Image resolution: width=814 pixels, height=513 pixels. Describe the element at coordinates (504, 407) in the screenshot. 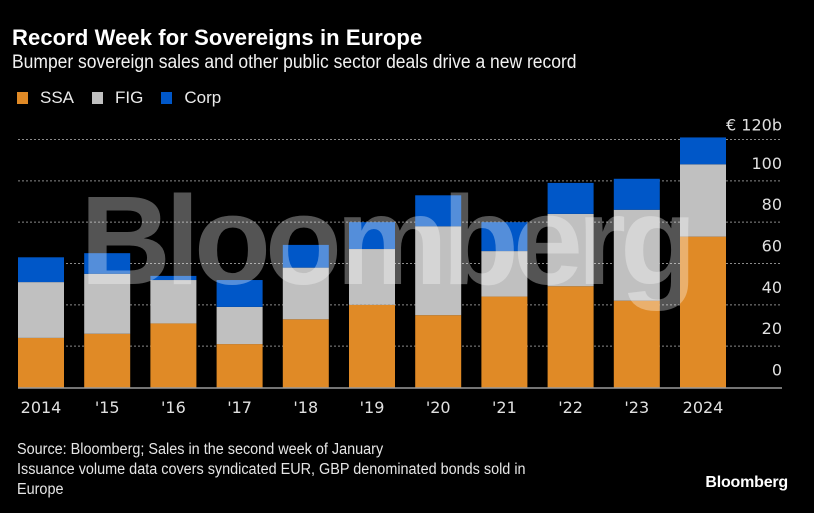

I see `x-tick-label: '21` at that location.